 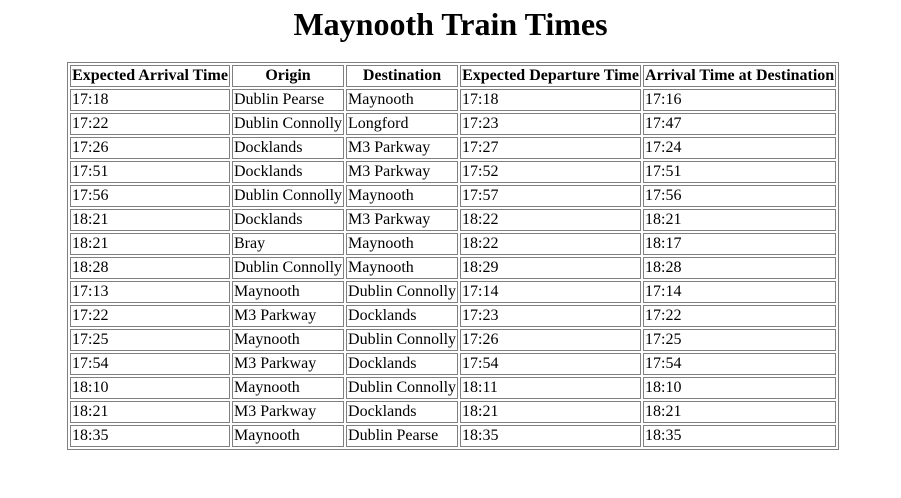 What do you see at coordinates (740, 100) in the screenshot?
I see `cell-arrival-time-at-destination: 17:16` at bounding box center [740, 100].